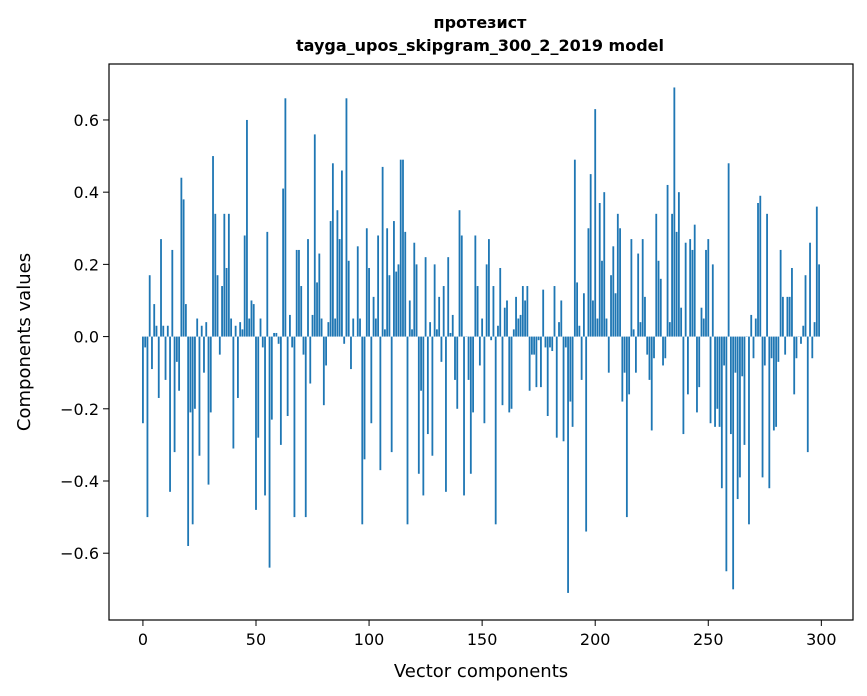 The image size is (867, 696). Describe the element at coordinates (708, 639) in the screenshot. I see `x-tick-label: 250` at that location.